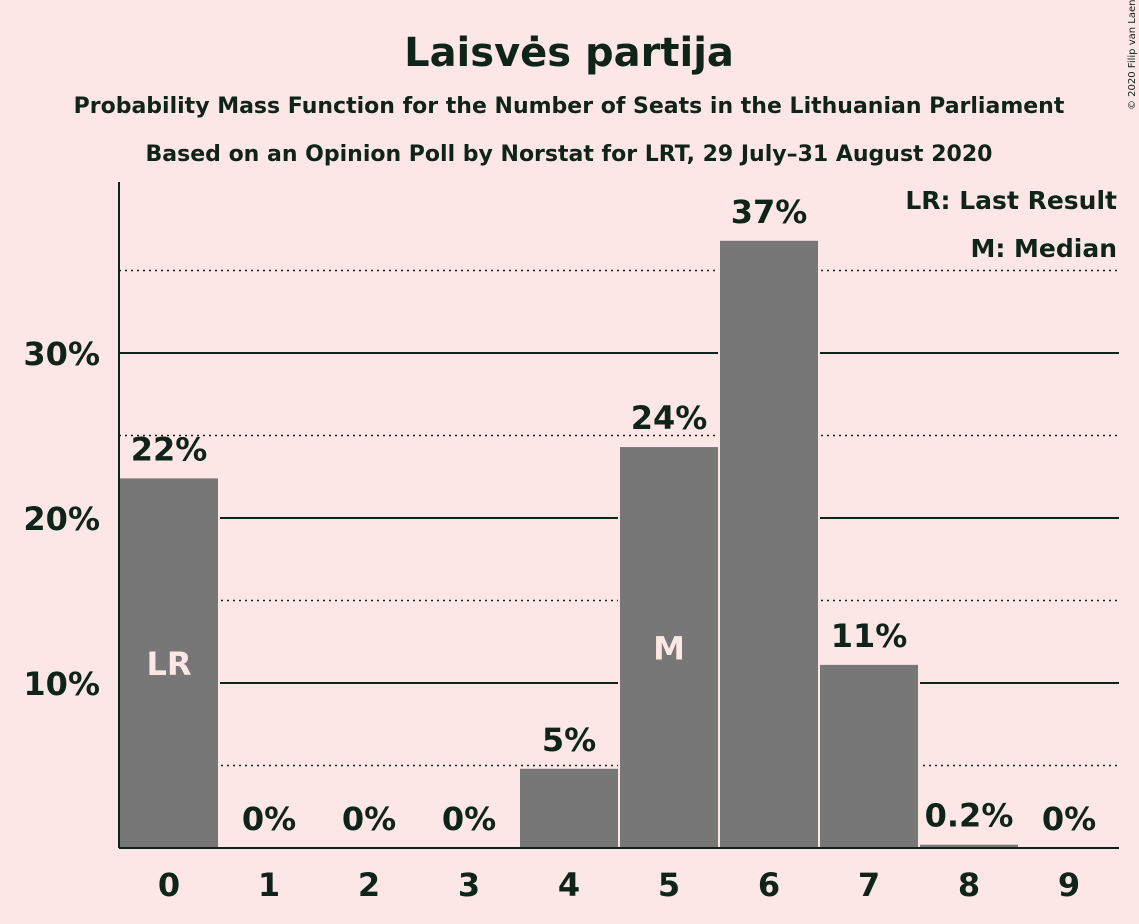 This screenshot has height=924, width=1139. I want to click on x-tick-label: 8, so click(969, 885).